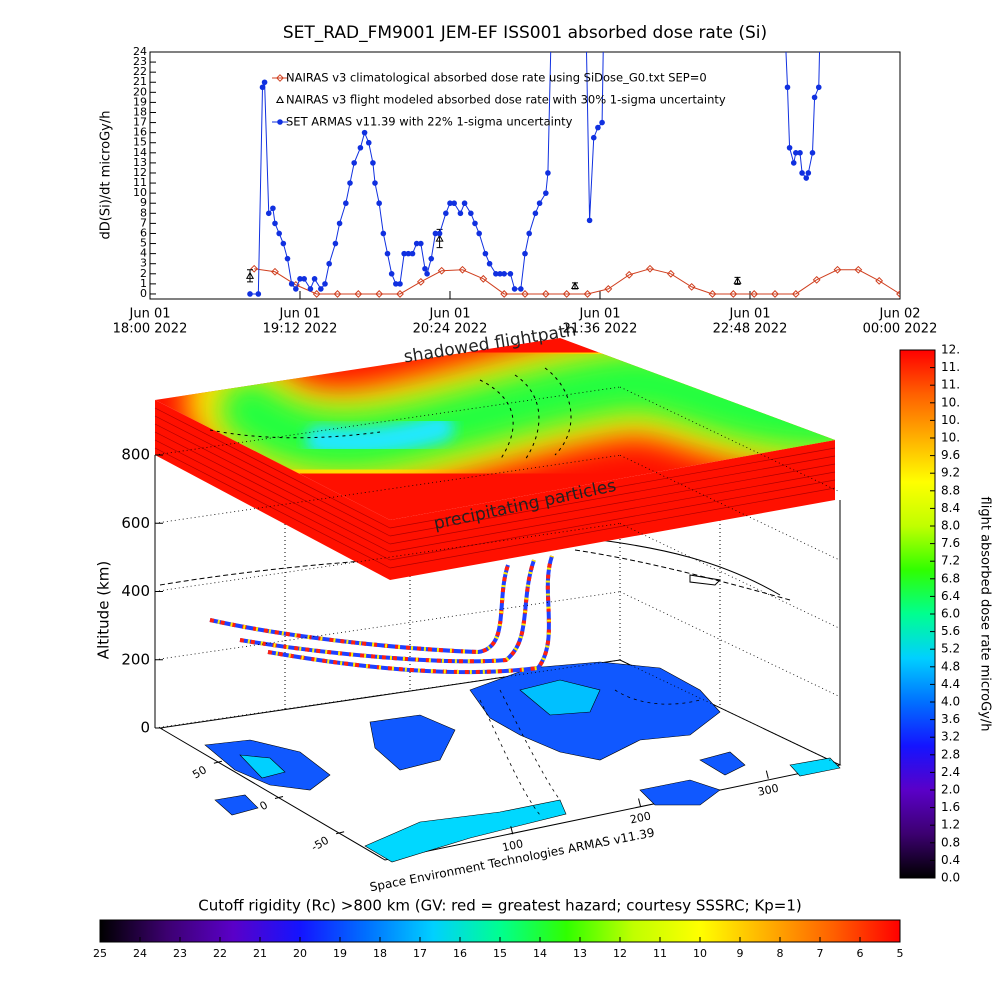 Image resolution: width=1000 pixels, height=1000 pixels. What do you see at coordinates (218, 762) in the screenshot?
I see `lat-tick` at bounding box center [218, 762].